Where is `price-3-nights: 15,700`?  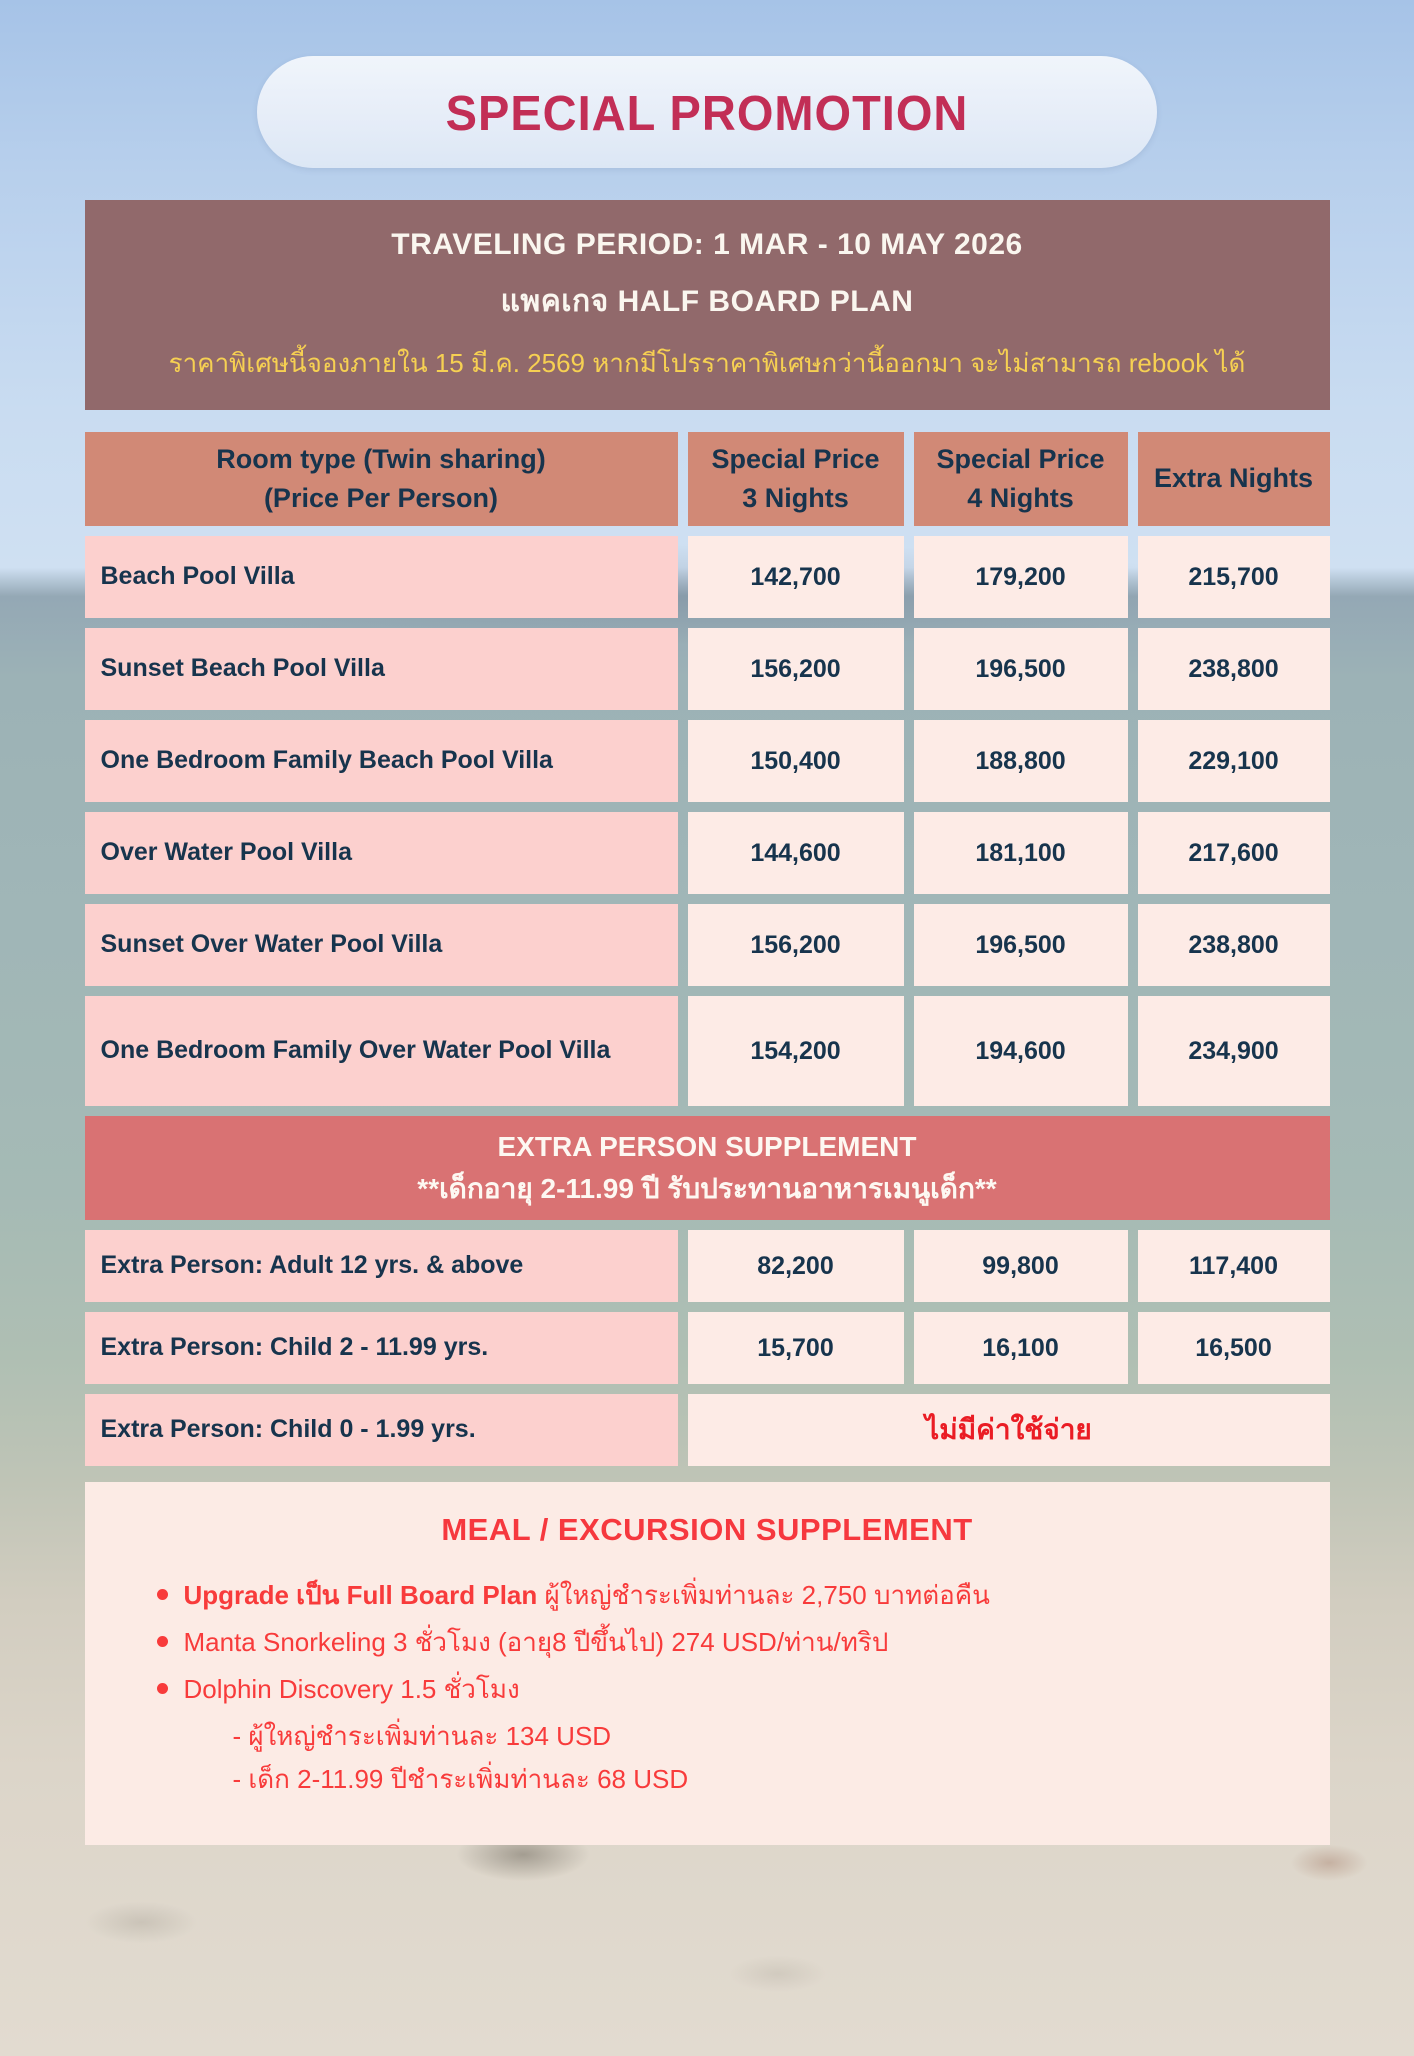 price-3-nights: 15,700 is located at coordinates (795, 1348).